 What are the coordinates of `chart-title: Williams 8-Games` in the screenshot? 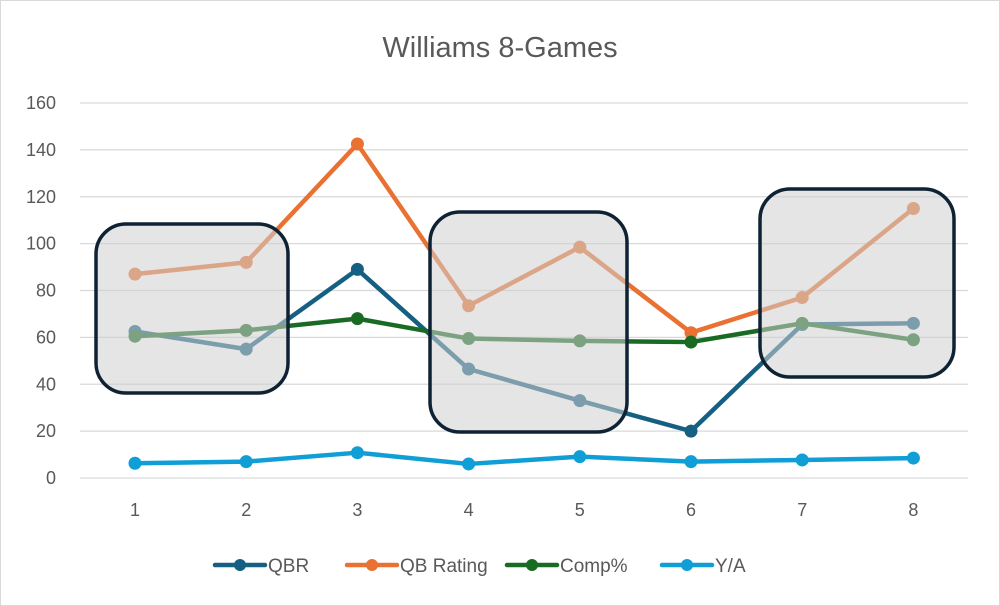 It's located at (499, 48).